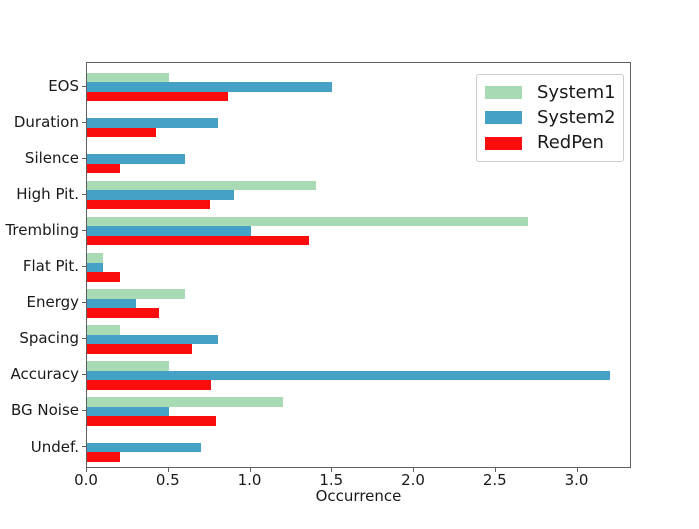  Describe the element at coordinates (331, 480) in the screenshot. I see `x-tick-label: 1.5` at that location.